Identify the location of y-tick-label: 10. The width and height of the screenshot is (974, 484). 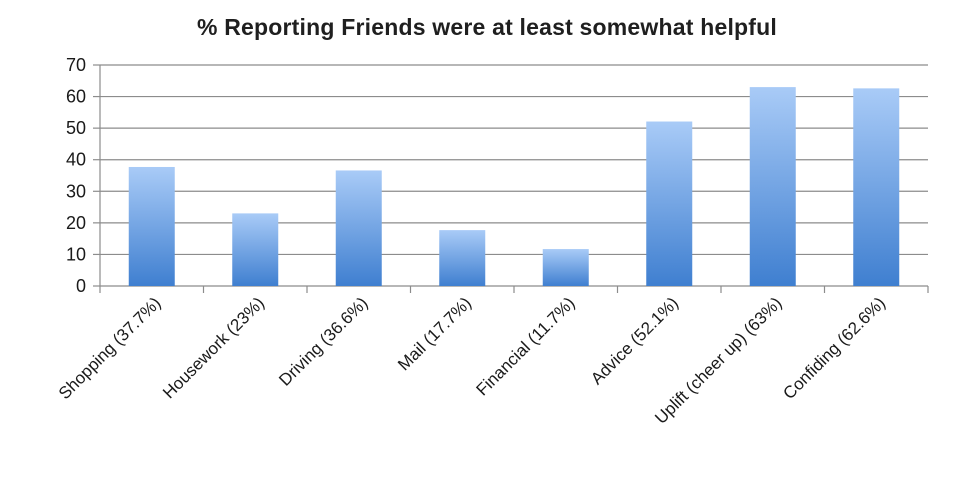
(76, 254).